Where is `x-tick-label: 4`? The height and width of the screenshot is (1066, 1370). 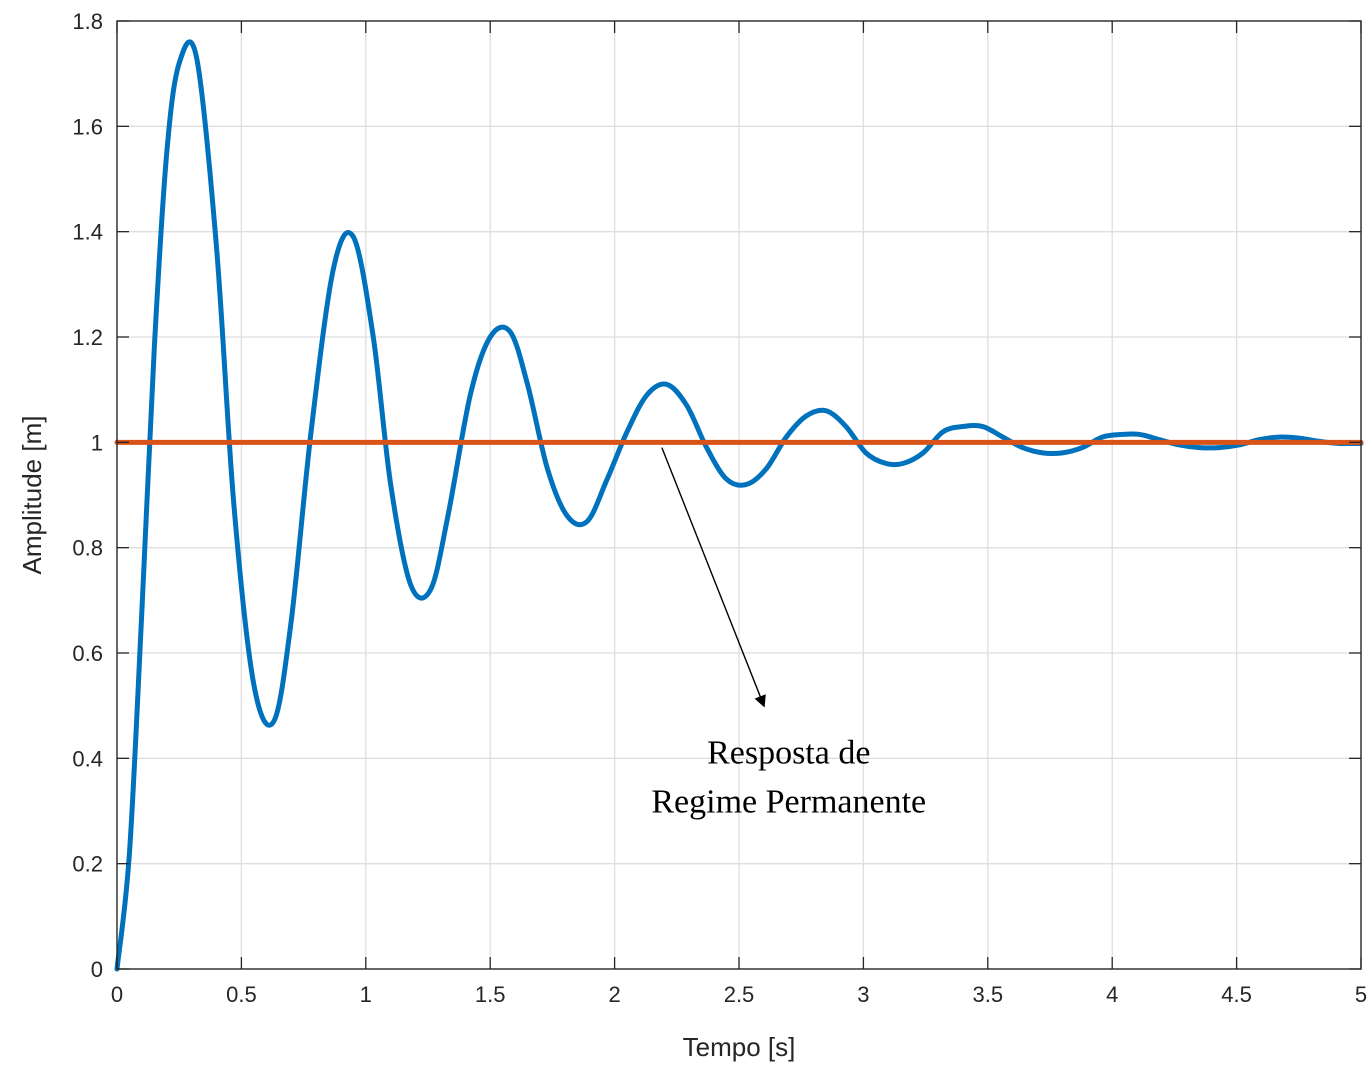
x-tick-label: 4 is located at coordinates (1112, 994).